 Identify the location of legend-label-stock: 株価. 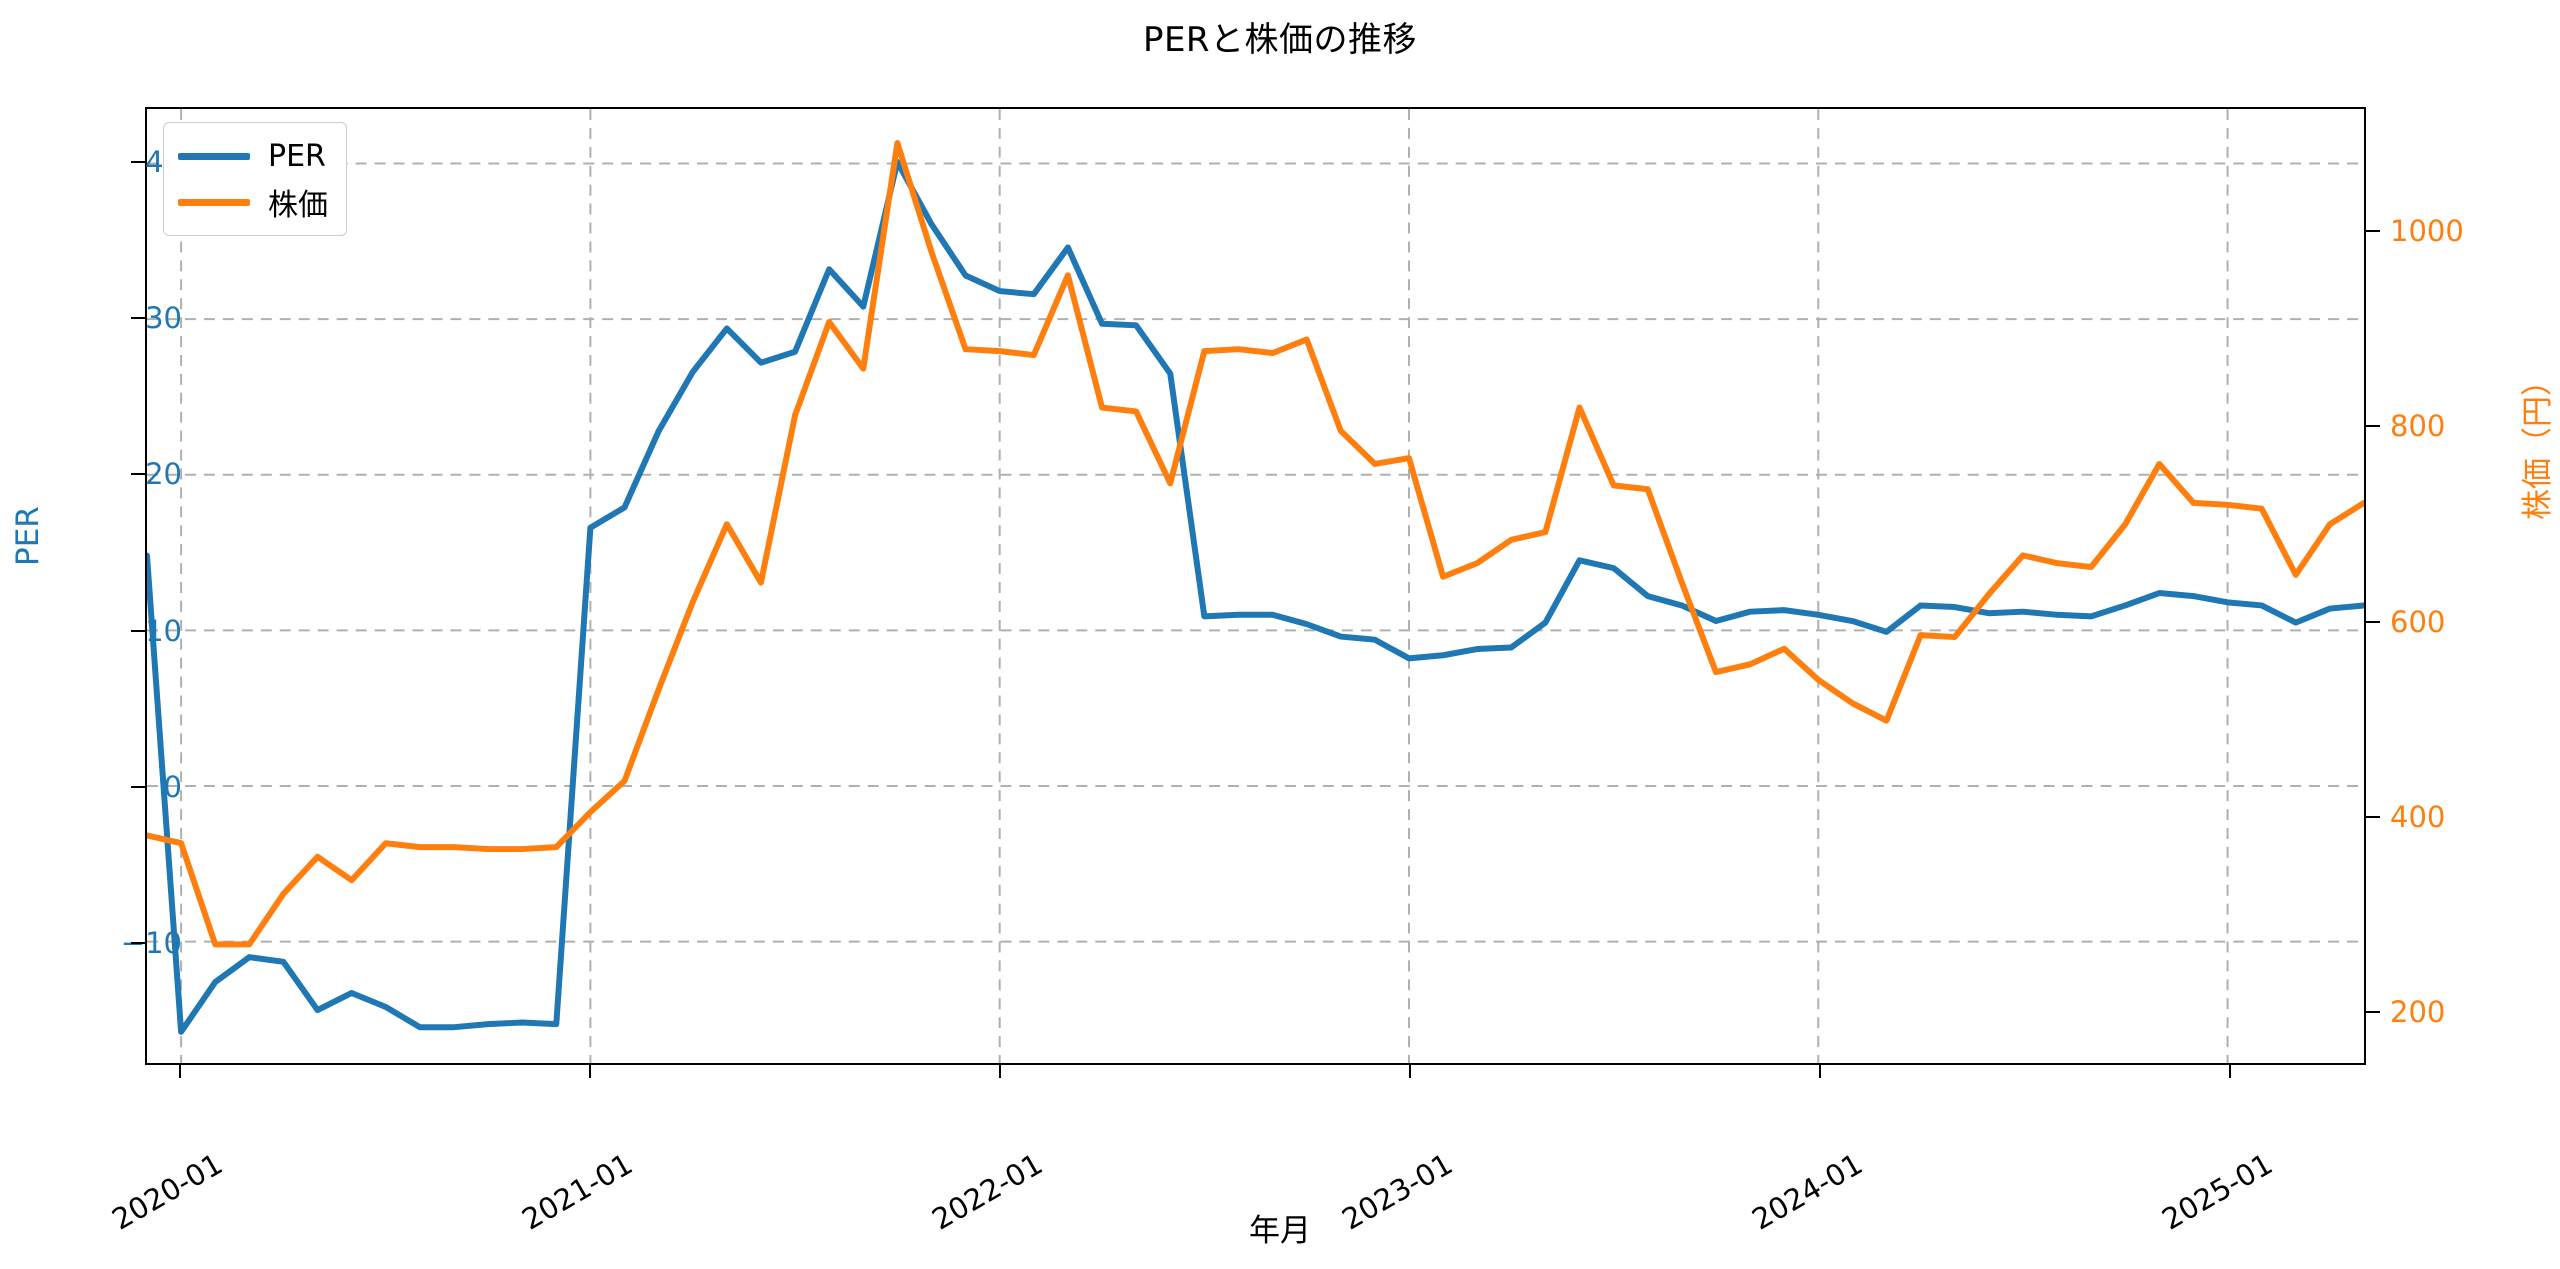
(298, 205).